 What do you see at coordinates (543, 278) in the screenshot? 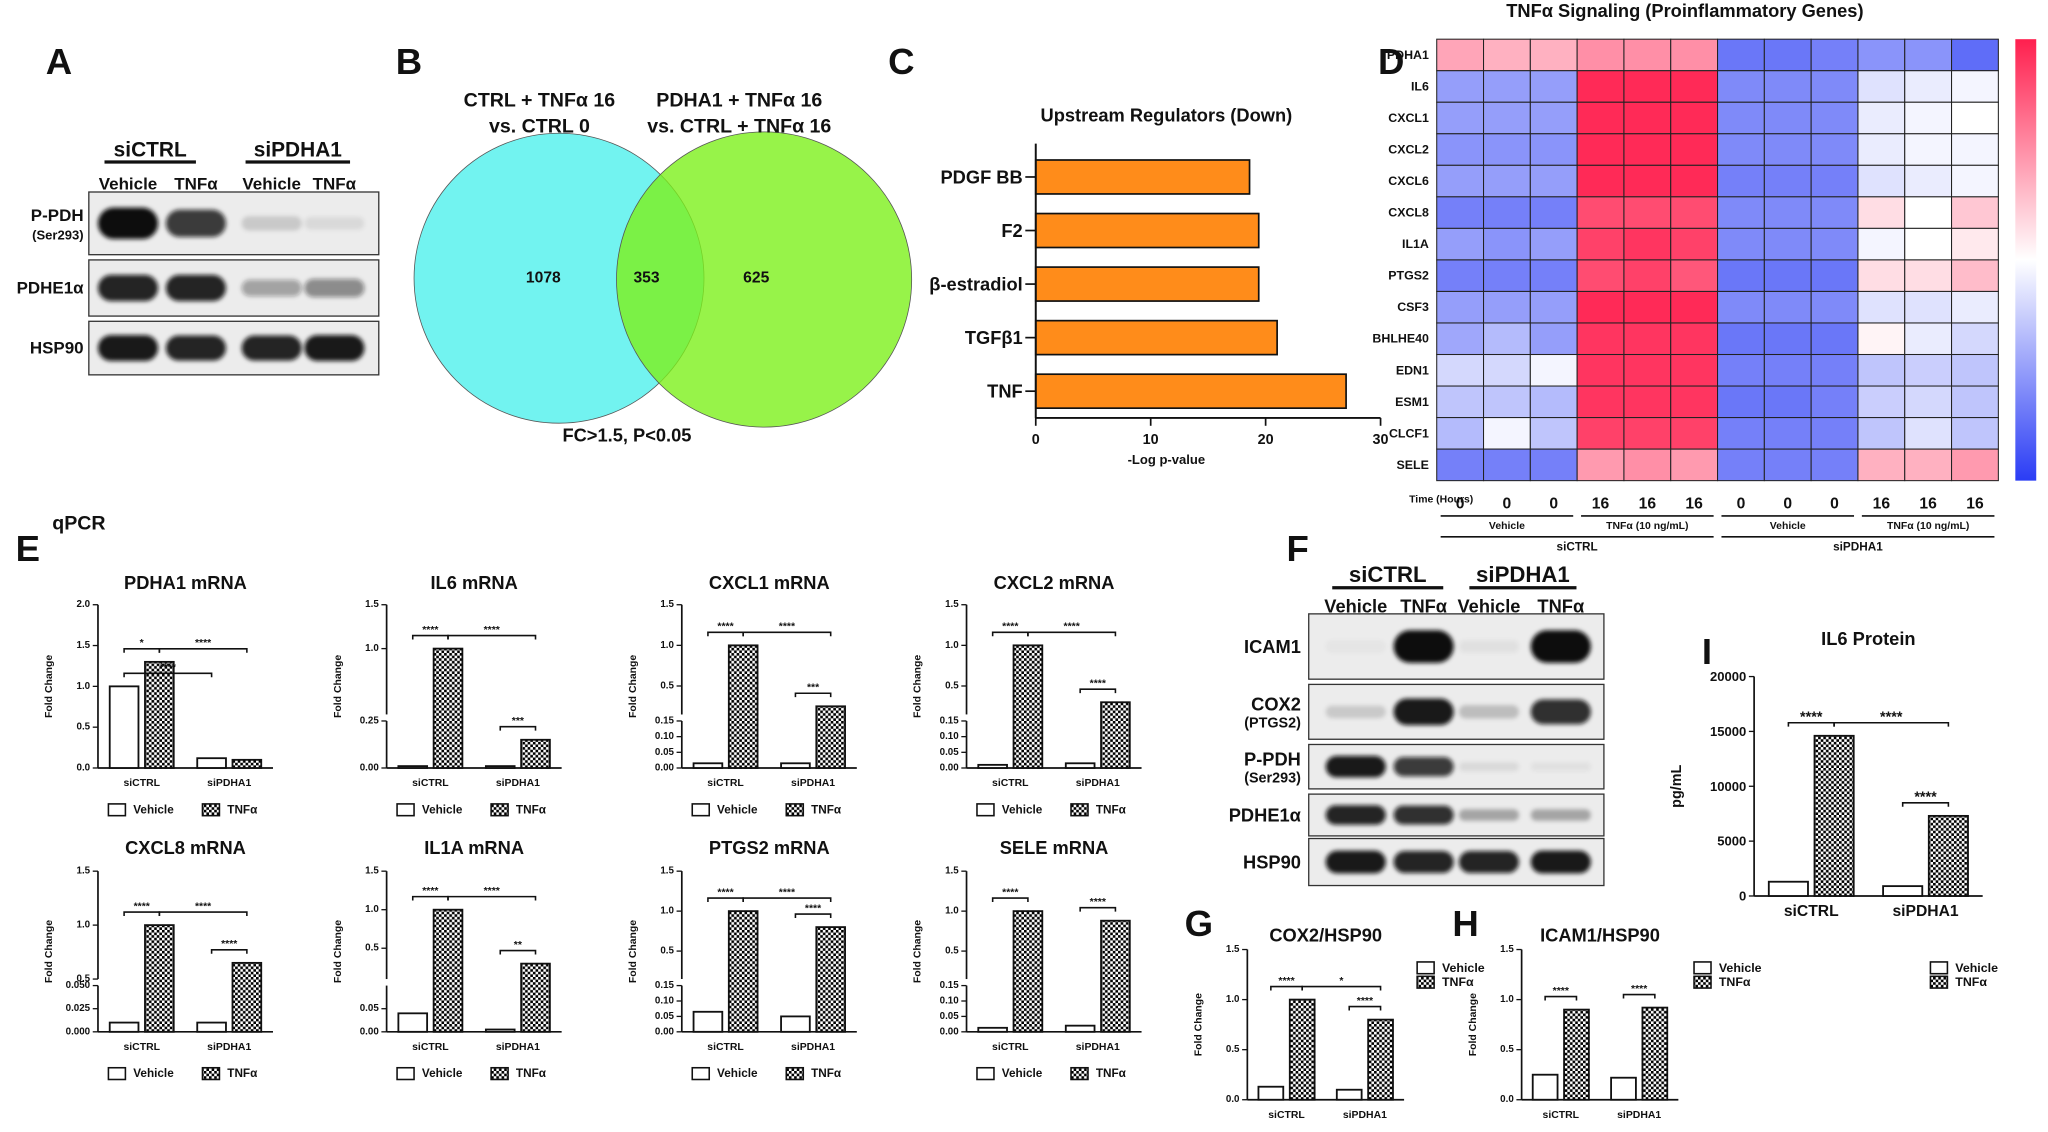
I see `venn-count: 1078` at bounding box center [543, 278].